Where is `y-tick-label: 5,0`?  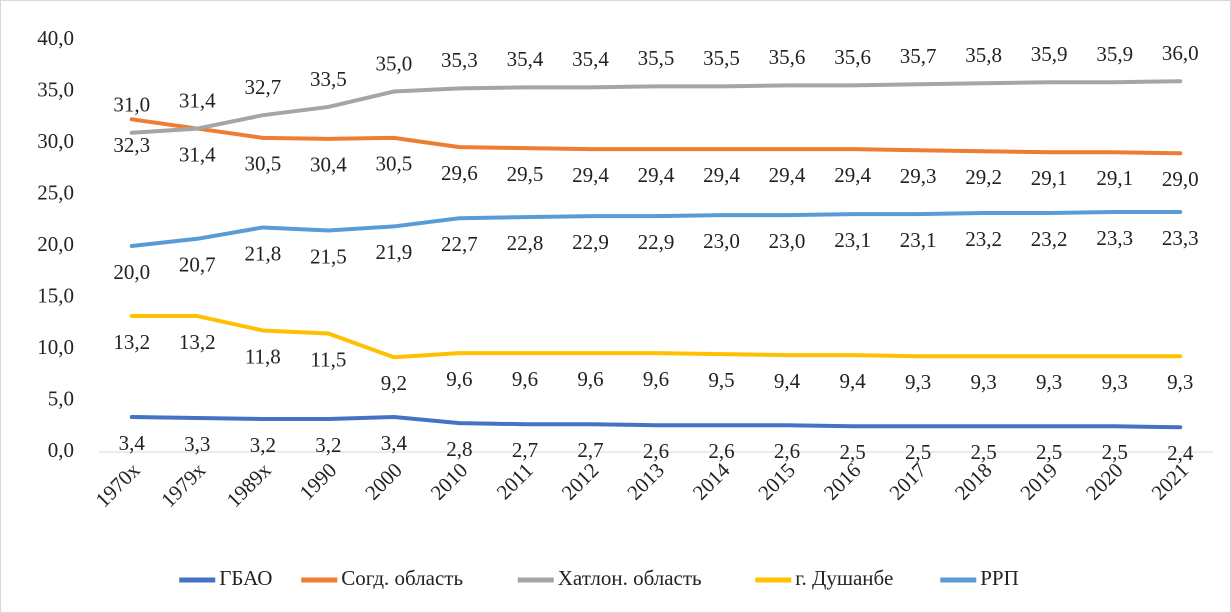 y-tick-label: 5,0 is located at coordinates (61, 398).